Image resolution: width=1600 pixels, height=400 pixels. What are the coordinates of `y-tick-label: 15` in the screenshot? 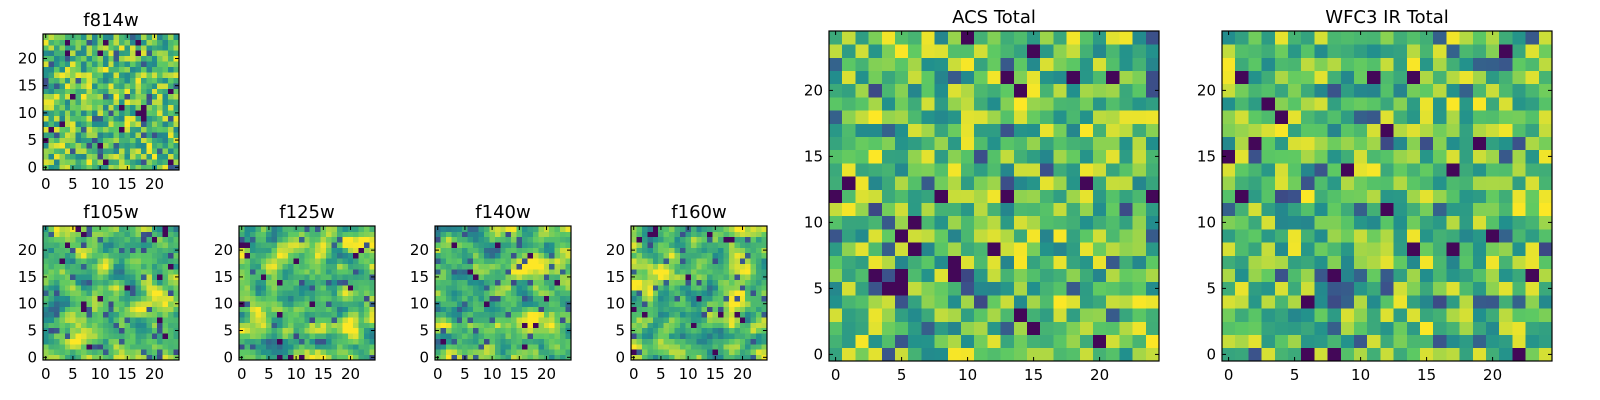 It's located at (27, 86).